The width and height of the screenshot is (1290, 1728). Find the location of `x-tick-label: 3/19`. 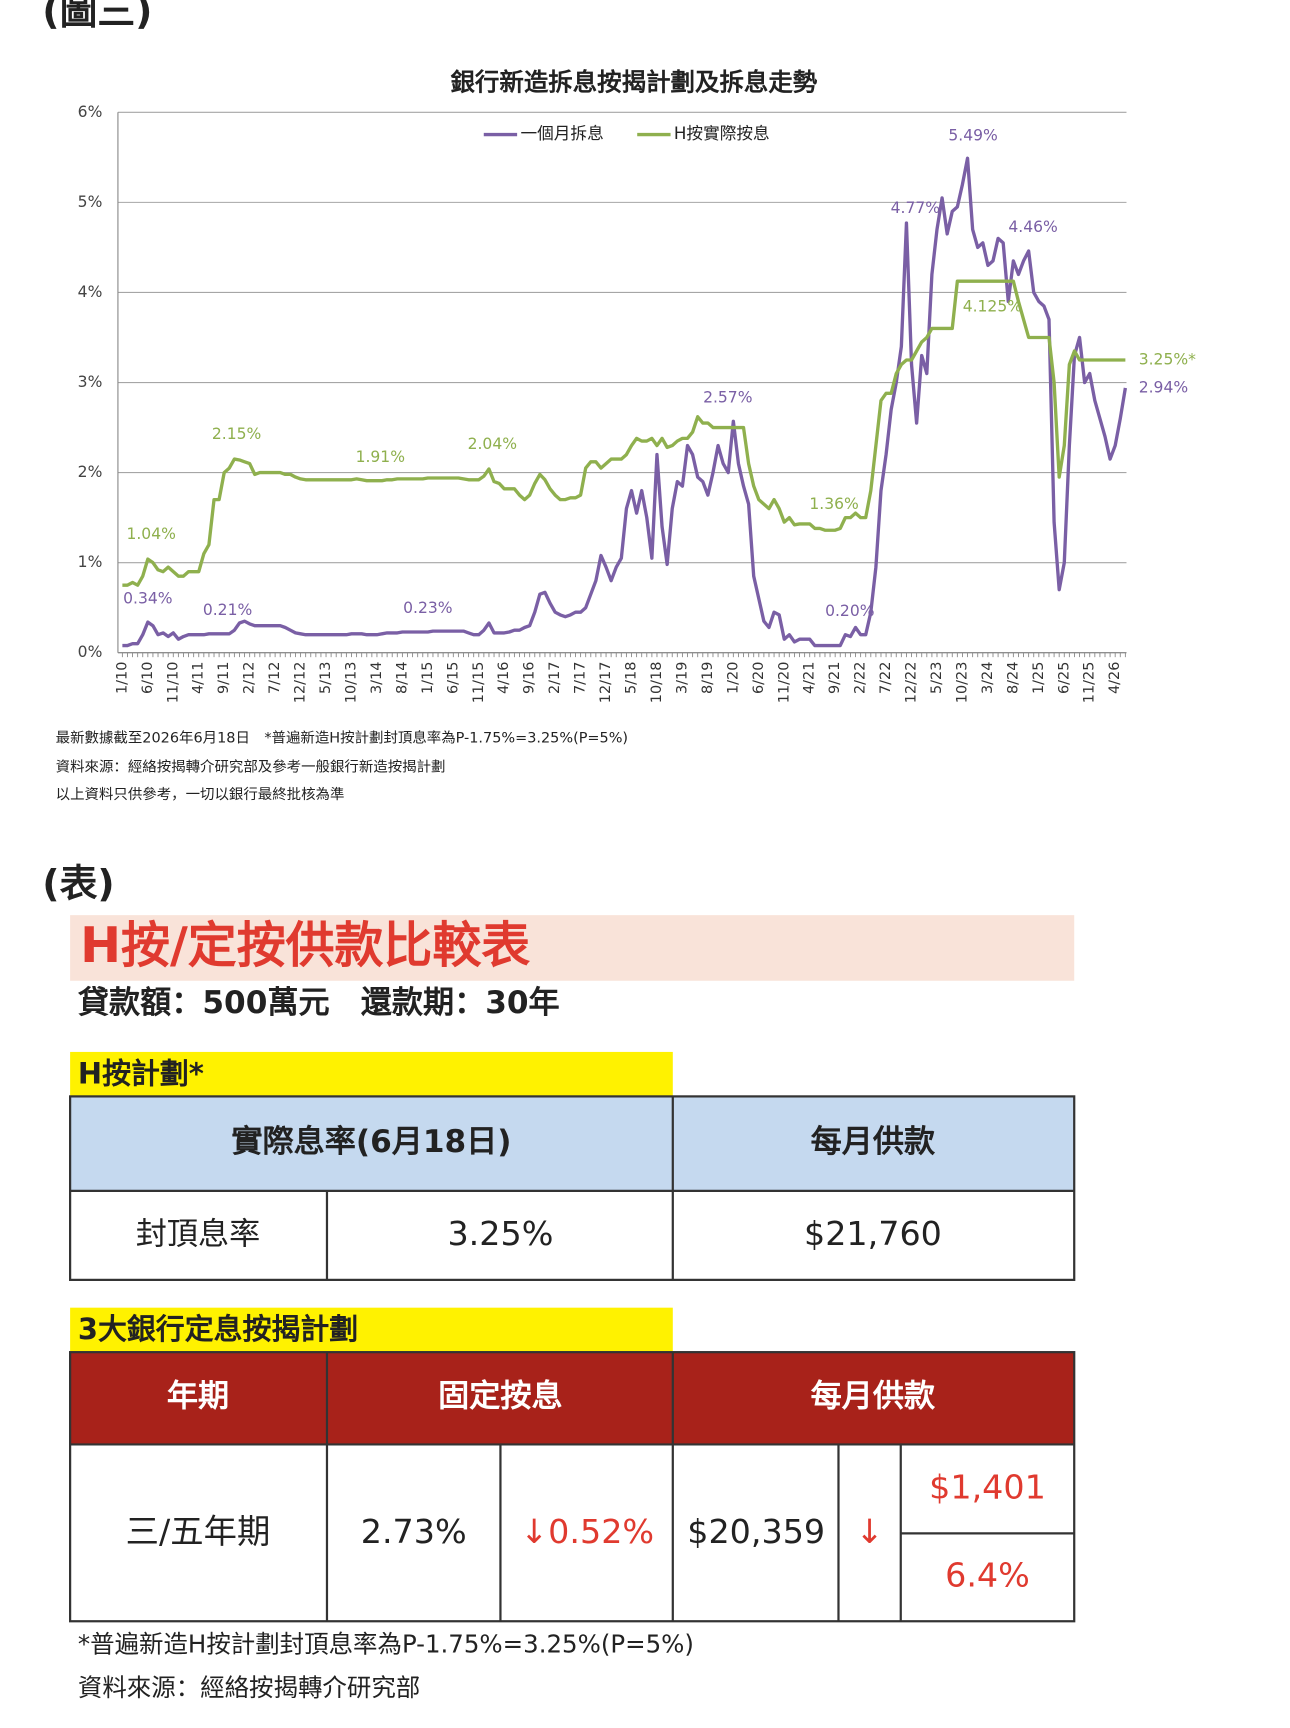

x-tick-label: 3/19 is located at coordinates (682, 678).